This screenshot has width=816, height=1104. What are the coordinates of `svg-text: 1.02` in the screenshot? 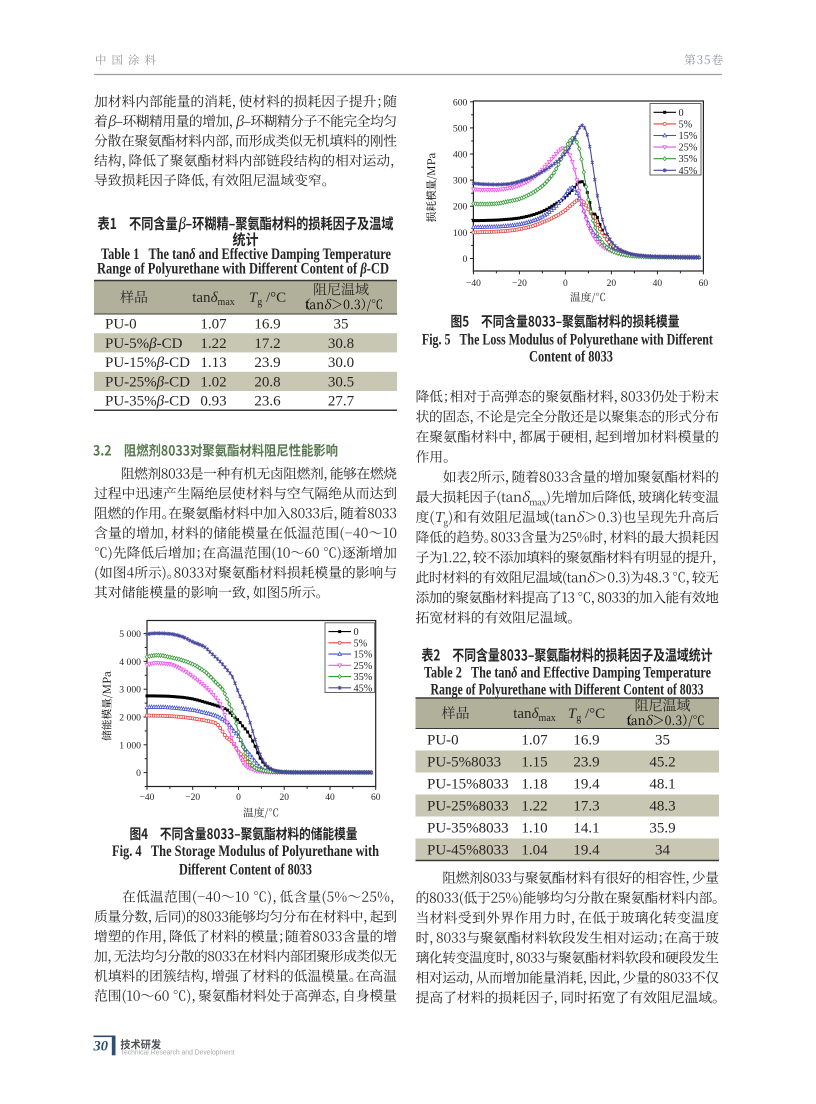 It's located at (213, 382).